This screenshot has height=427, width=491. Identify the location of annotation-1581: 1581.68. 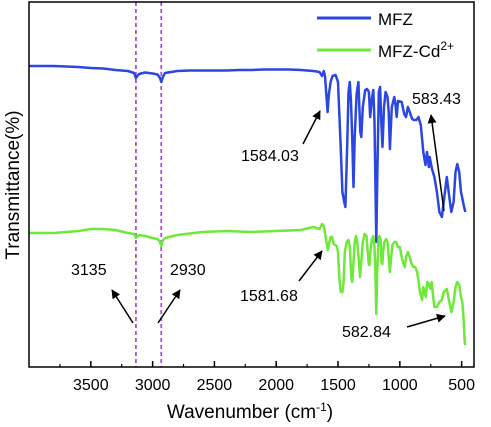
(269, 296).